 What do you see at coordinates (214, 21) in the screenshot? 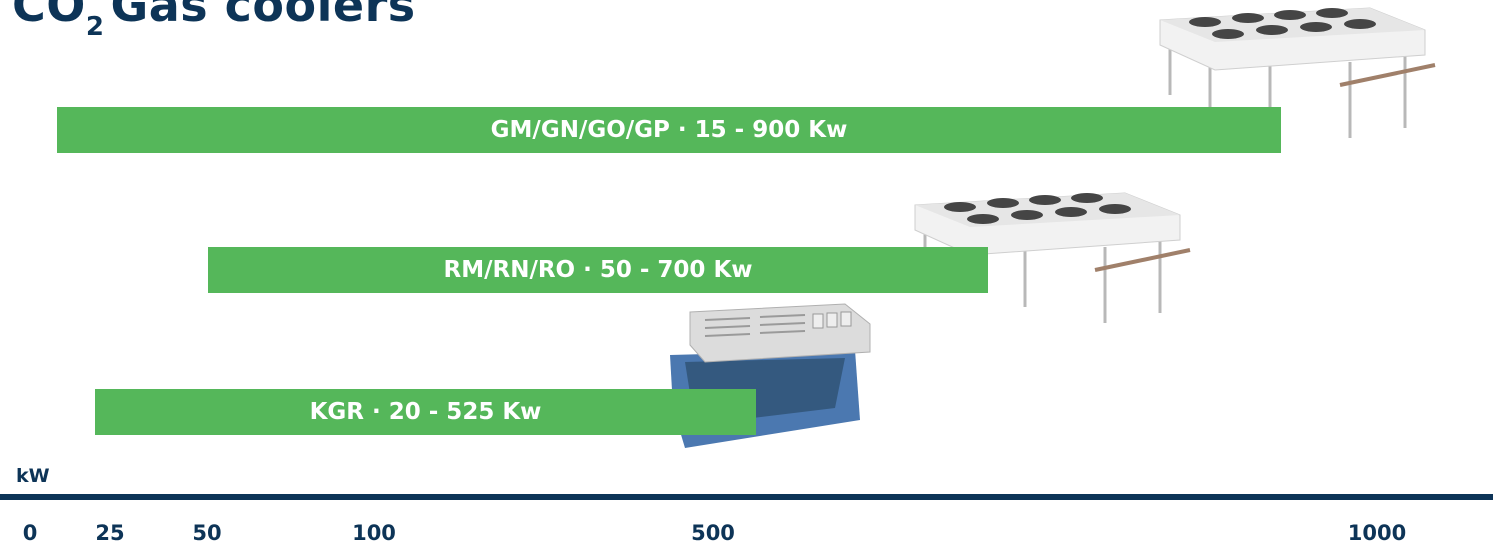
I see `page-title: CO2 Gas coolers` at bounding box center [214, 21].